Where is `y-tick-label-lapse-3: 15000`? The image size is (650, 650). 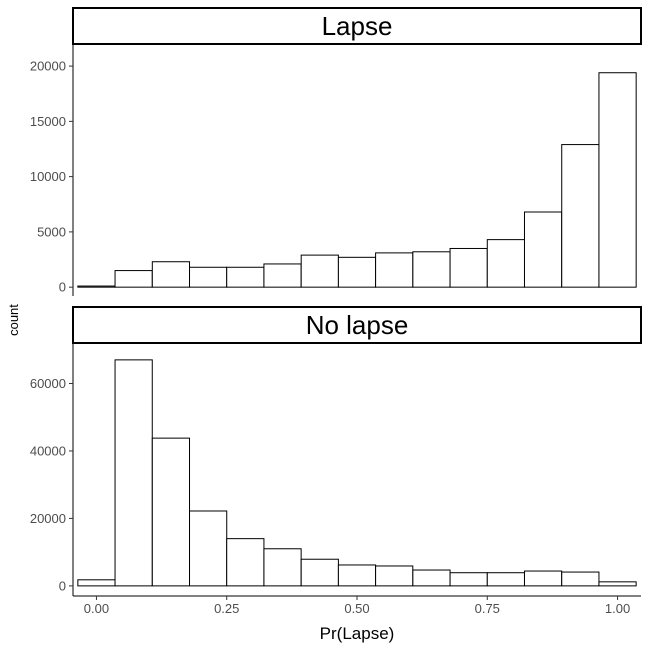 y-tick-label-lapse-3: 15000 is located at coordinates (48, 121).